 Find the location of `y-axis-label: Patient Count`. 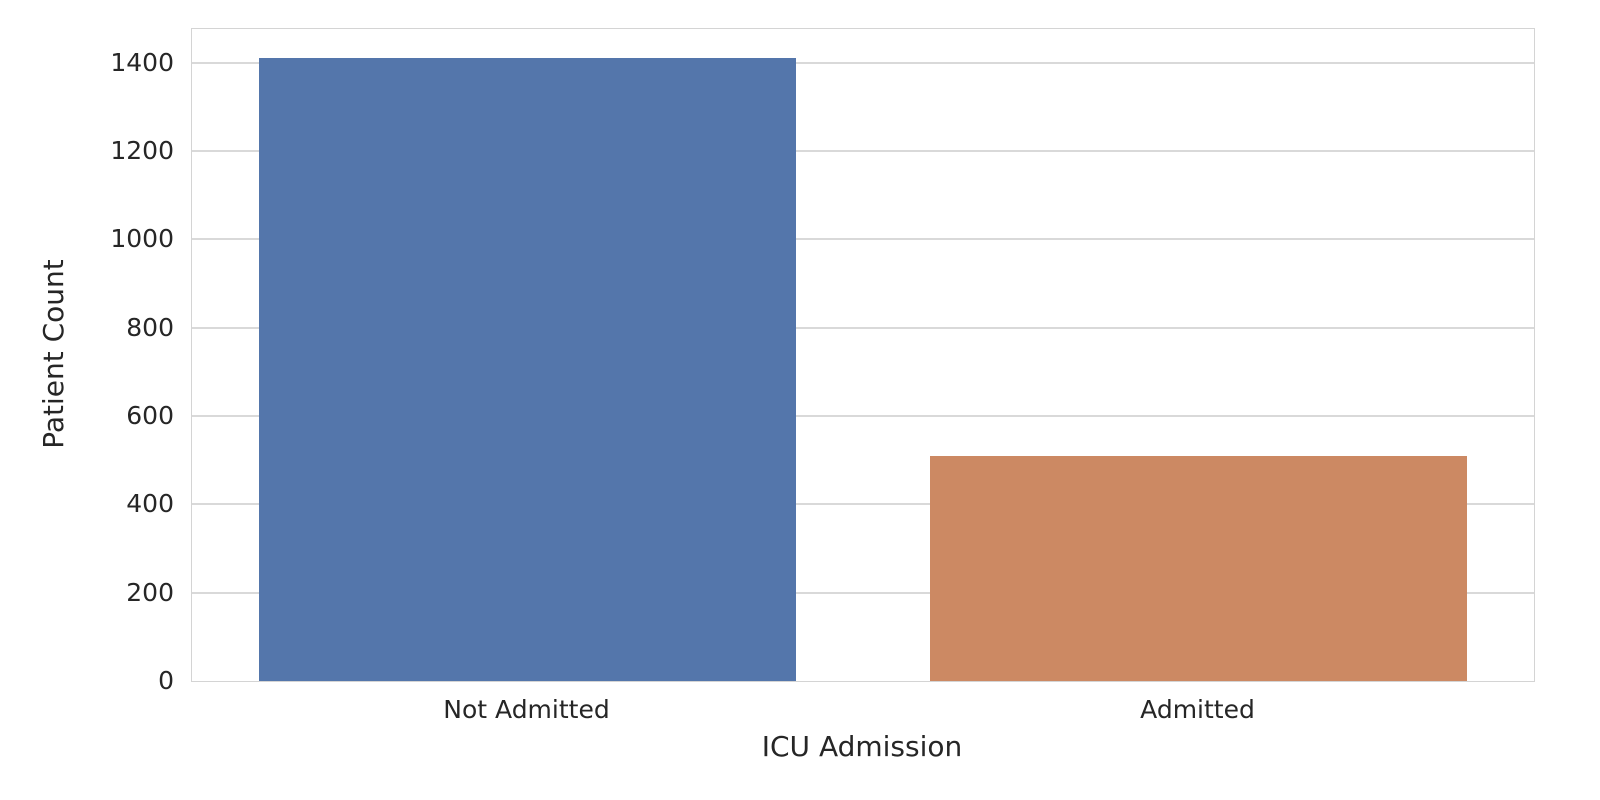

y-axis-label: Patient Count is located at coordinates (53, 354).